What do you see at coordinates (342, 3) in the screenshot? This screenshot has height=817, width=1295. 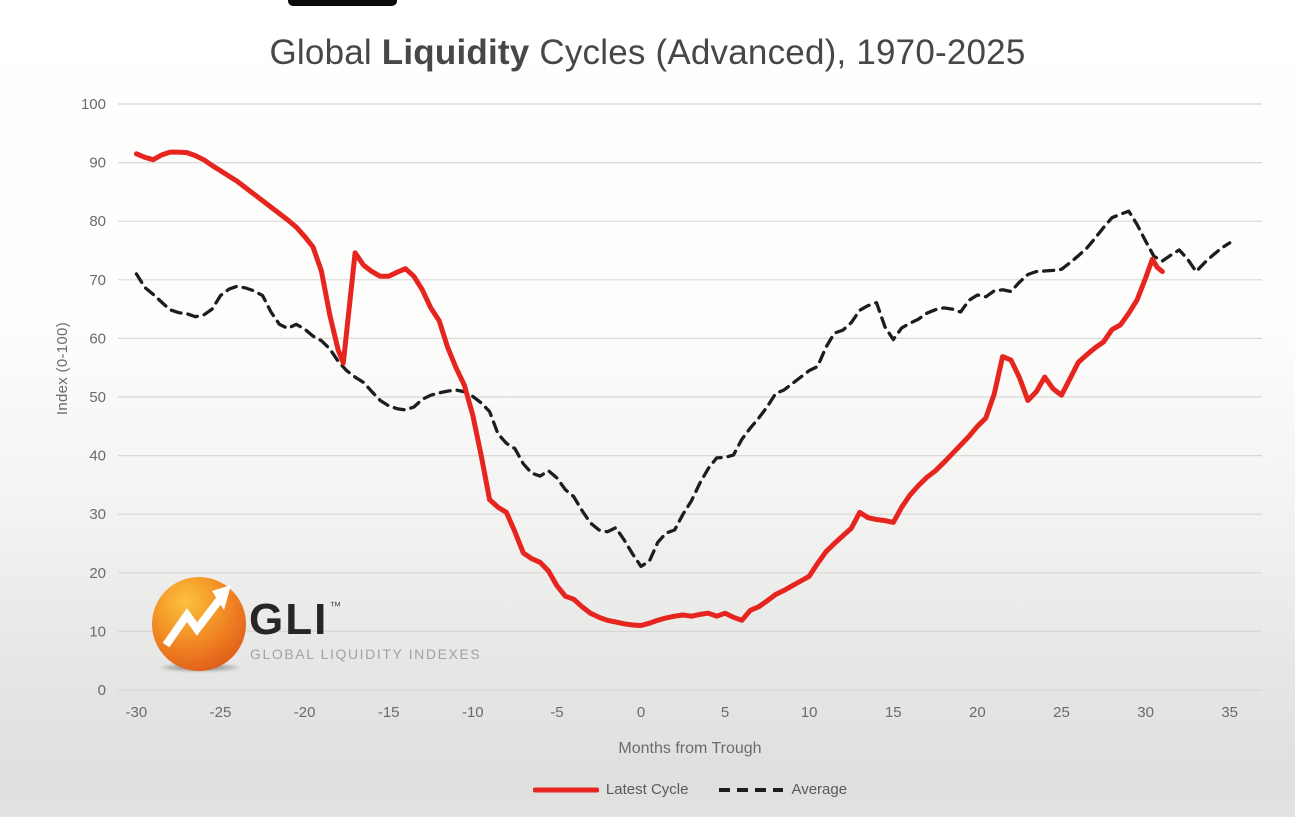 I see `top-overlay-bar` at bounding box center [342, 3].